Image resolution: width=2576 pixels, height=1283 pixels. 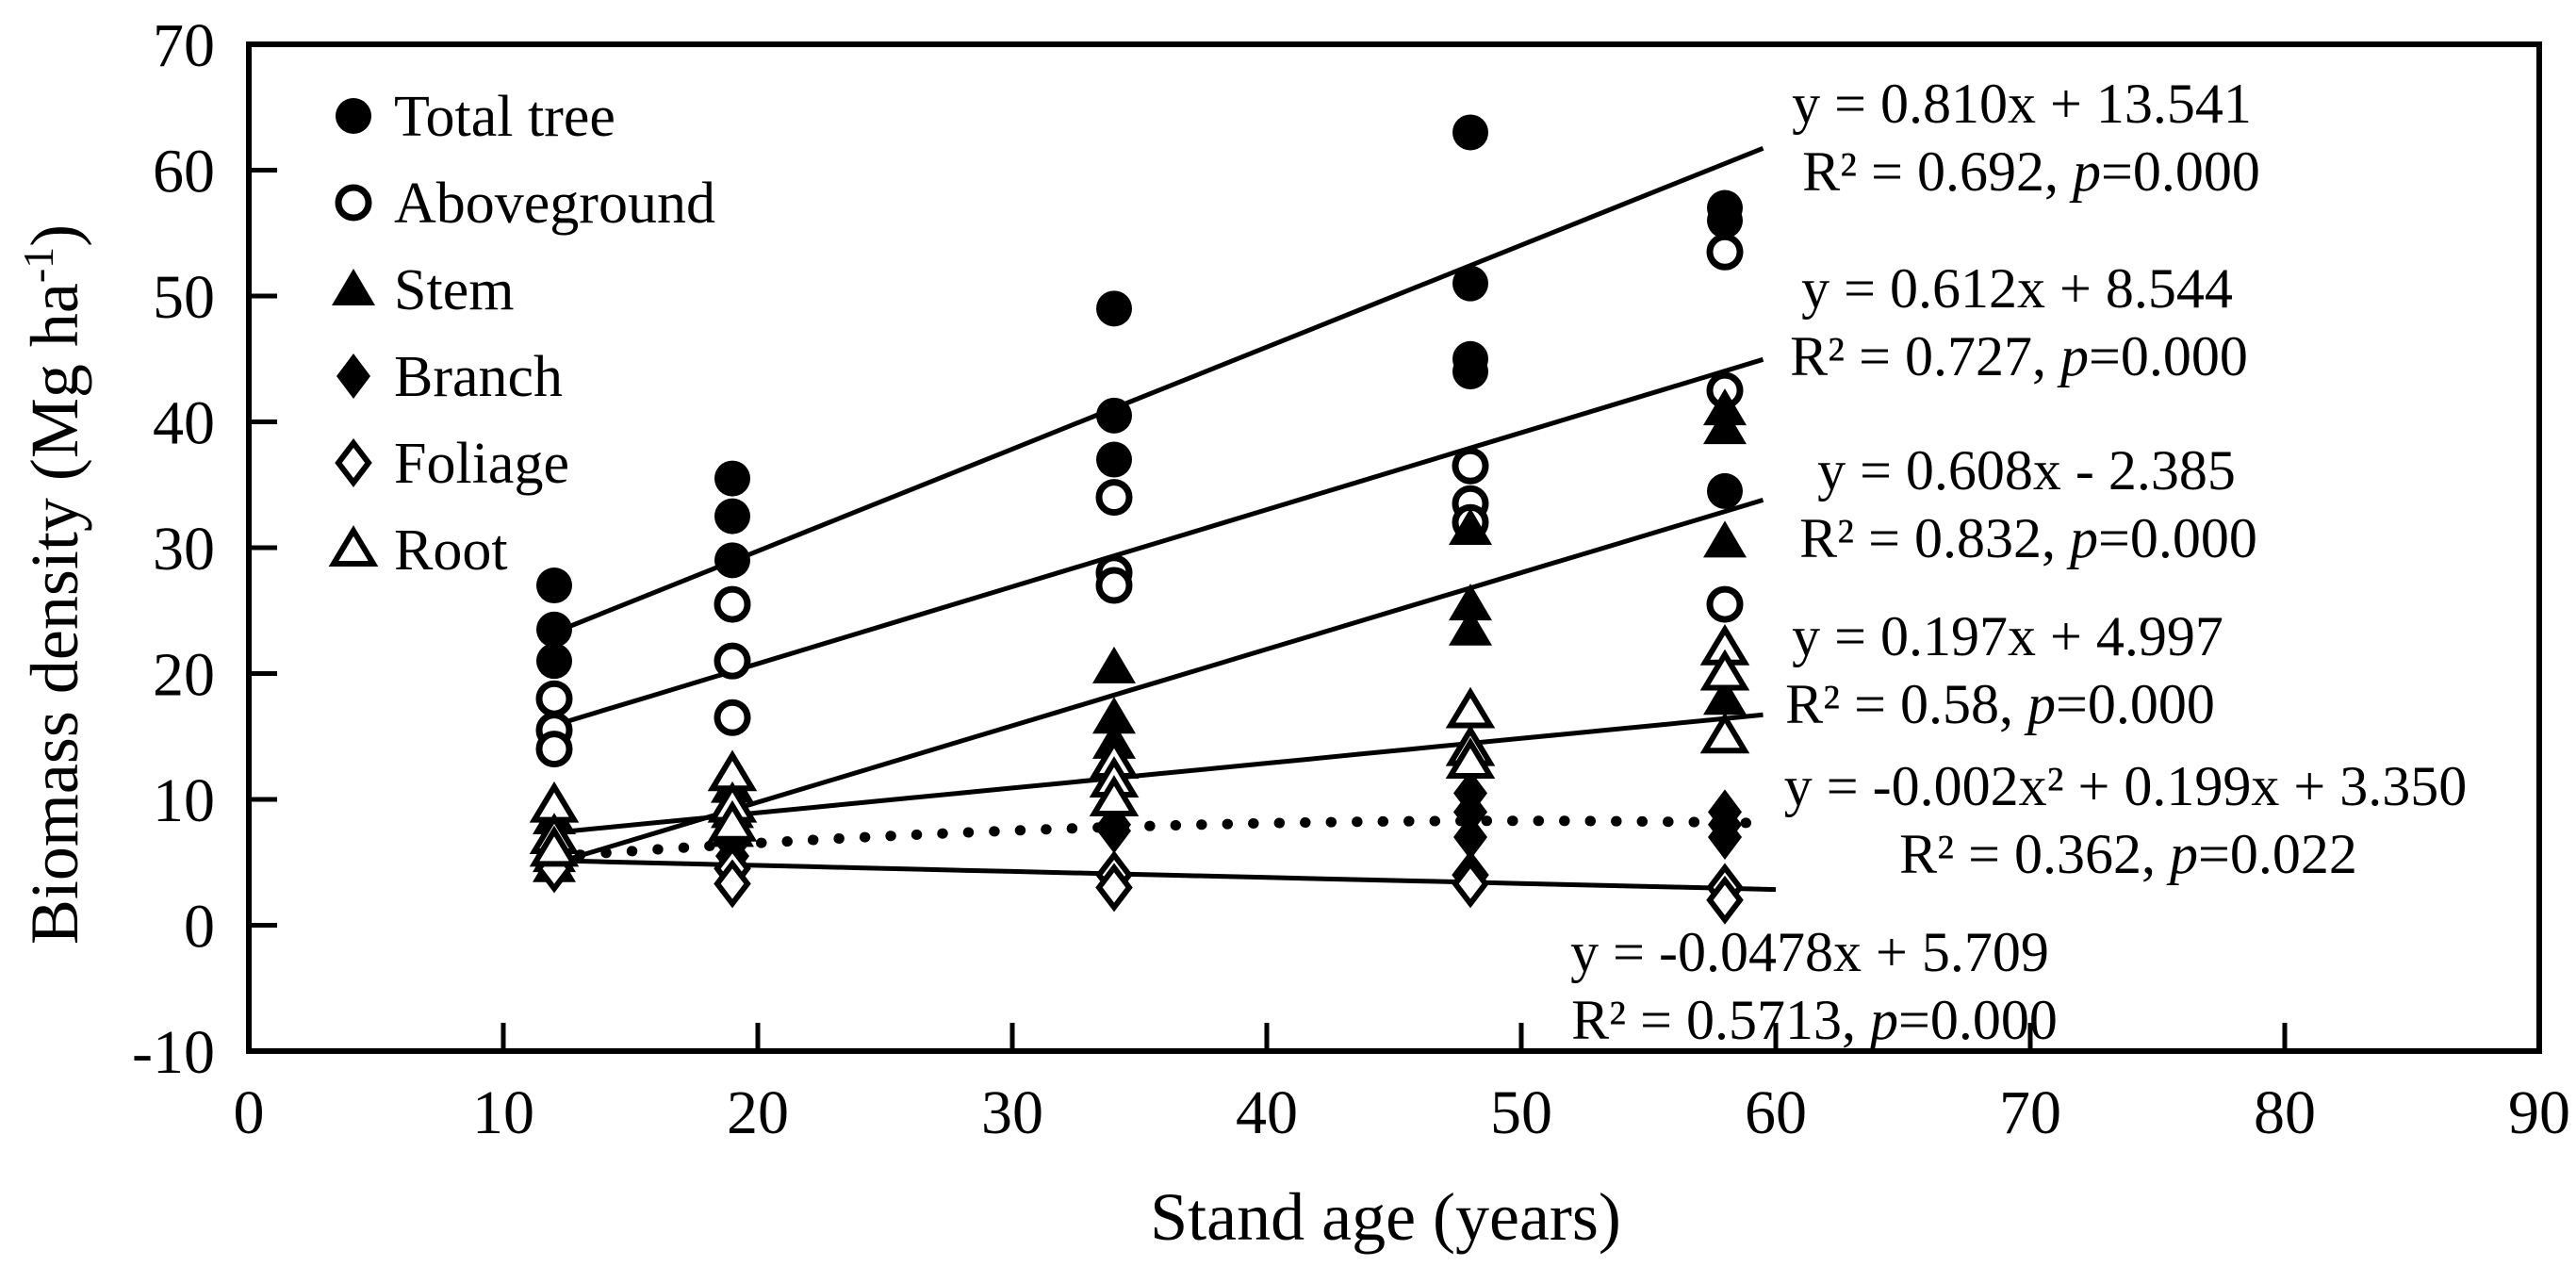 What do you see at coordinates (184, 424) in the screenshot?
I see `y-tick-label: 40` at bounding box center [184, 424].